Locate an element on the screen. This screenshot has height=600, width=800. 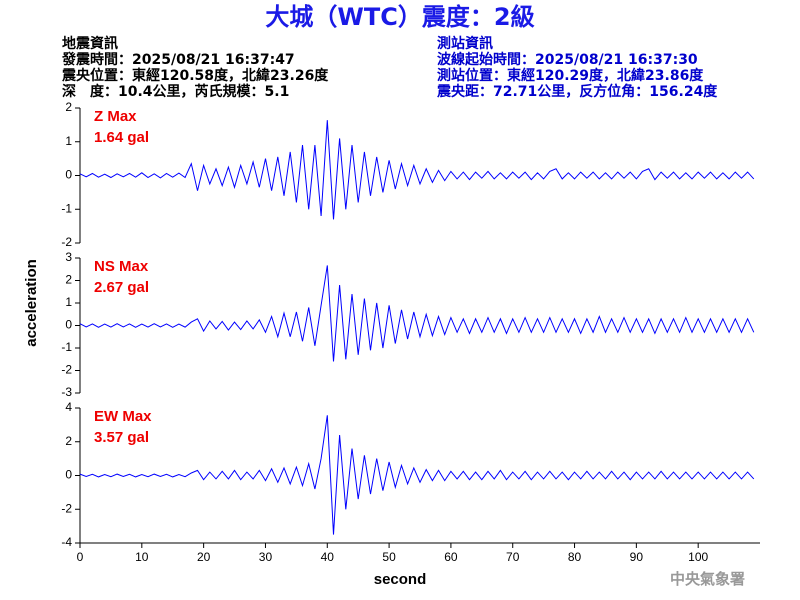
x-tick-label: 90 is located at coordinates (637, 557).